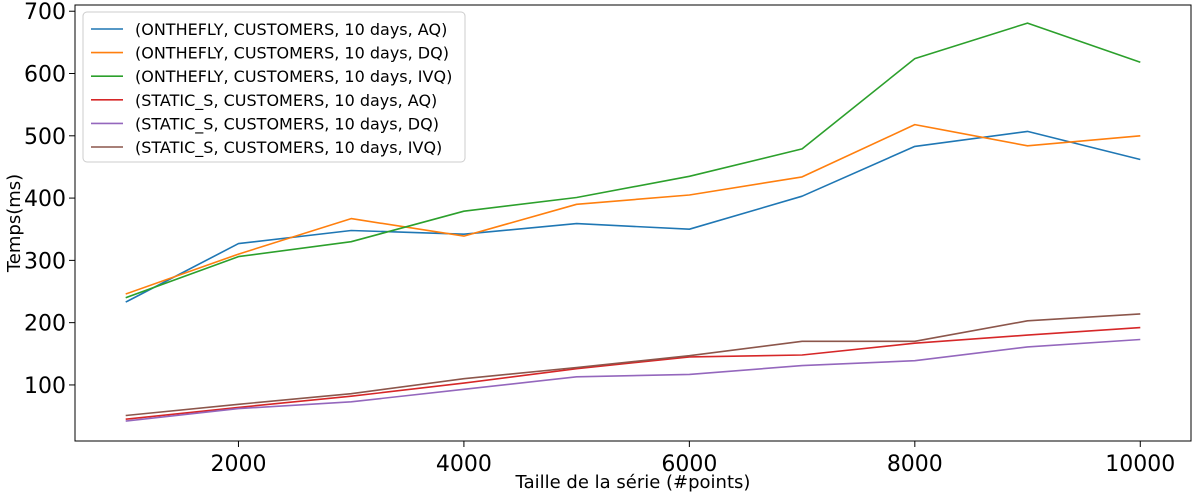 The image size is (1198, 498). Describe the element at coordinates (45, 12) in the screenshot. I see `y-tick-label: 700` at that location.